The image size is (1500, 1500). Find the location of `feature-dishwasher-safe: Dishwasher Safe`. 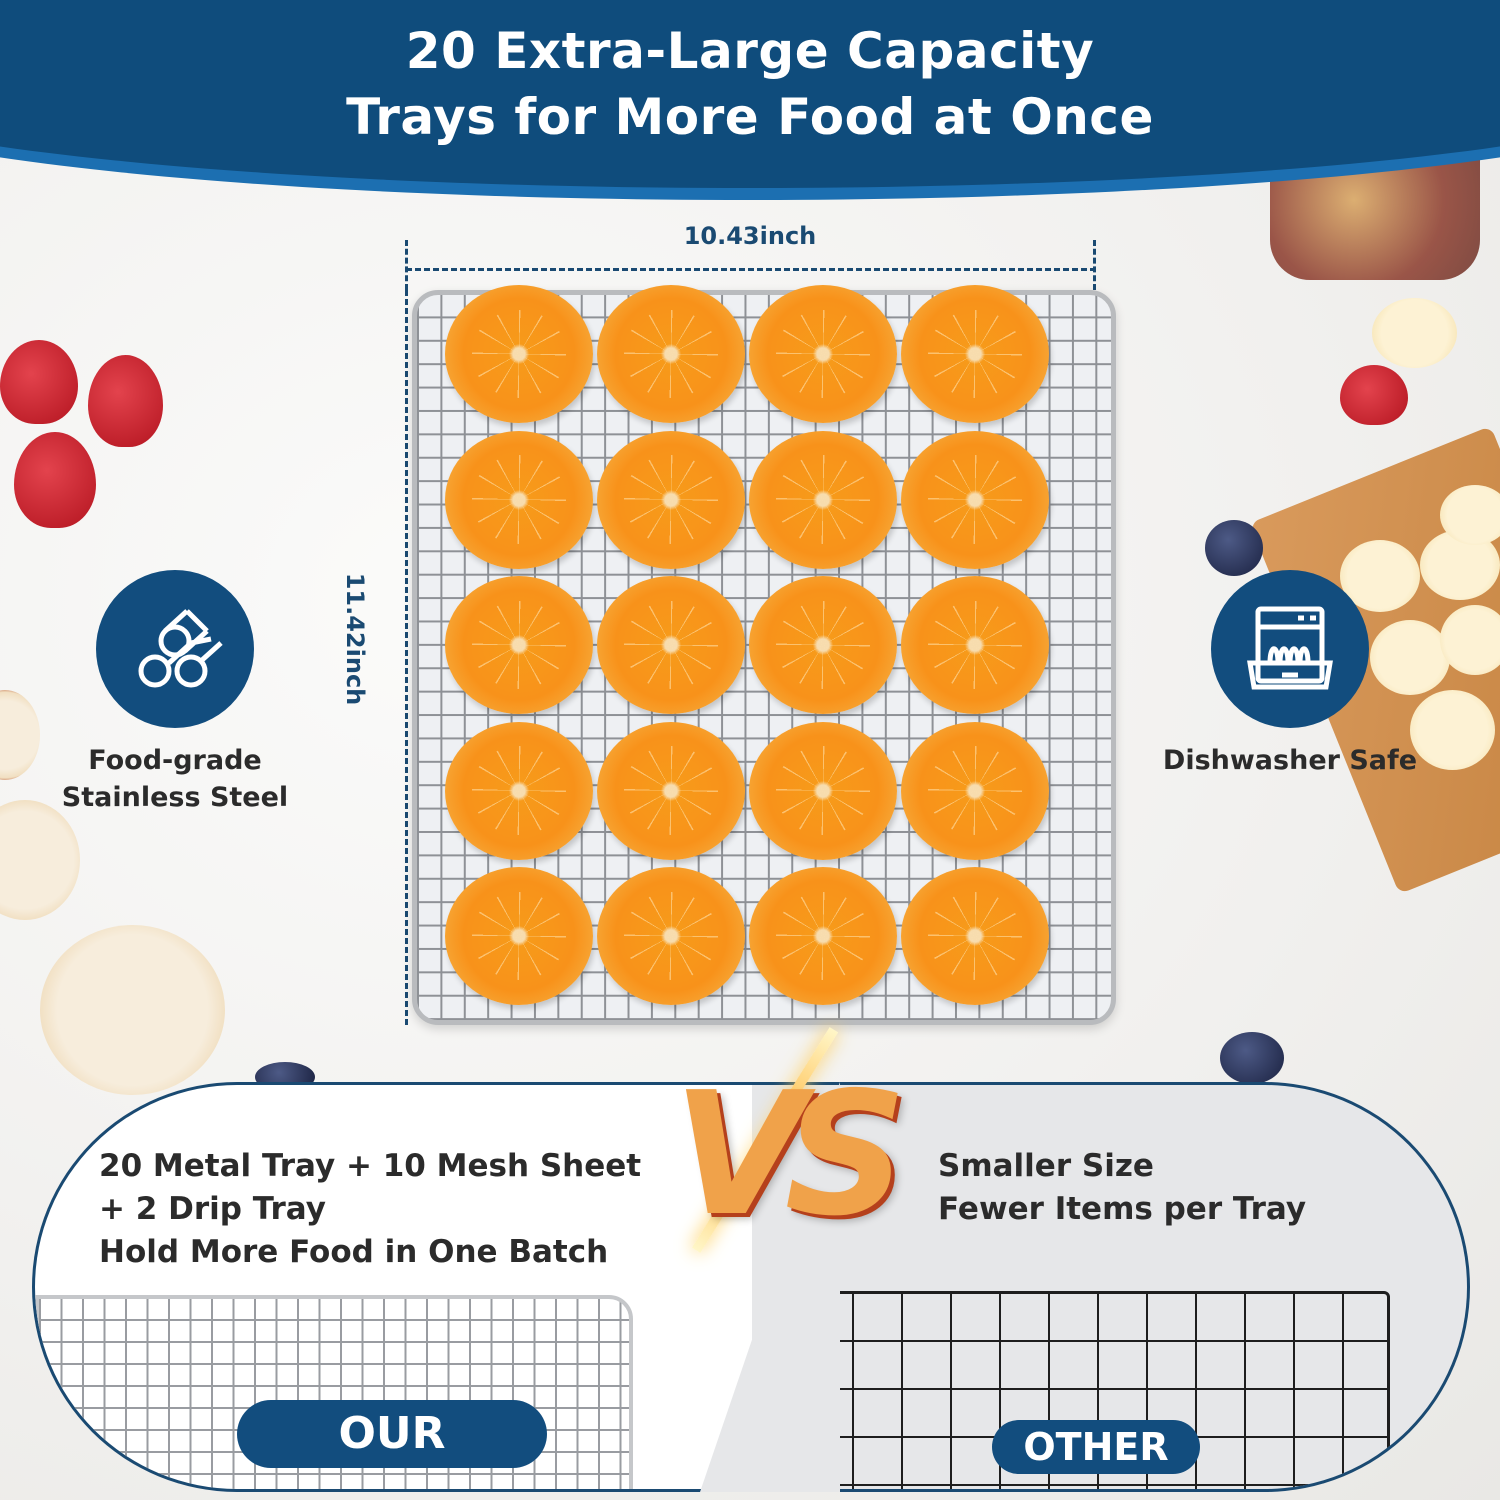

feature-dishwasher-safe: Dishwasher Safe is located at coordinates (1290, 674).